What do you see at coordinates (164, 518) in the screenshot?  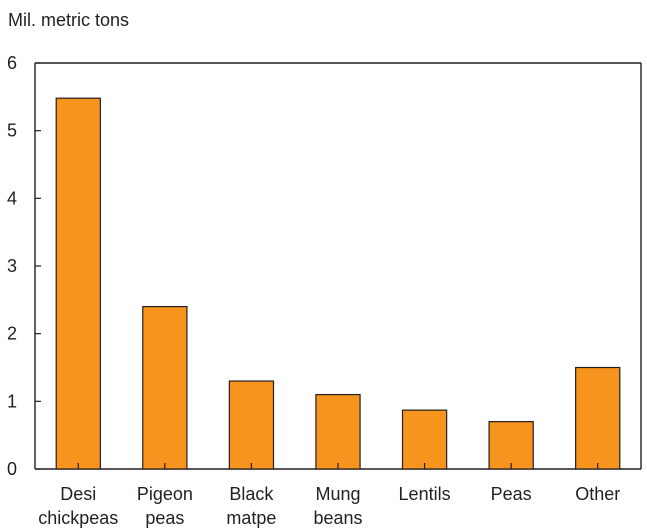 I see `x-tick-label: peas` at bounding box center [164, 518].